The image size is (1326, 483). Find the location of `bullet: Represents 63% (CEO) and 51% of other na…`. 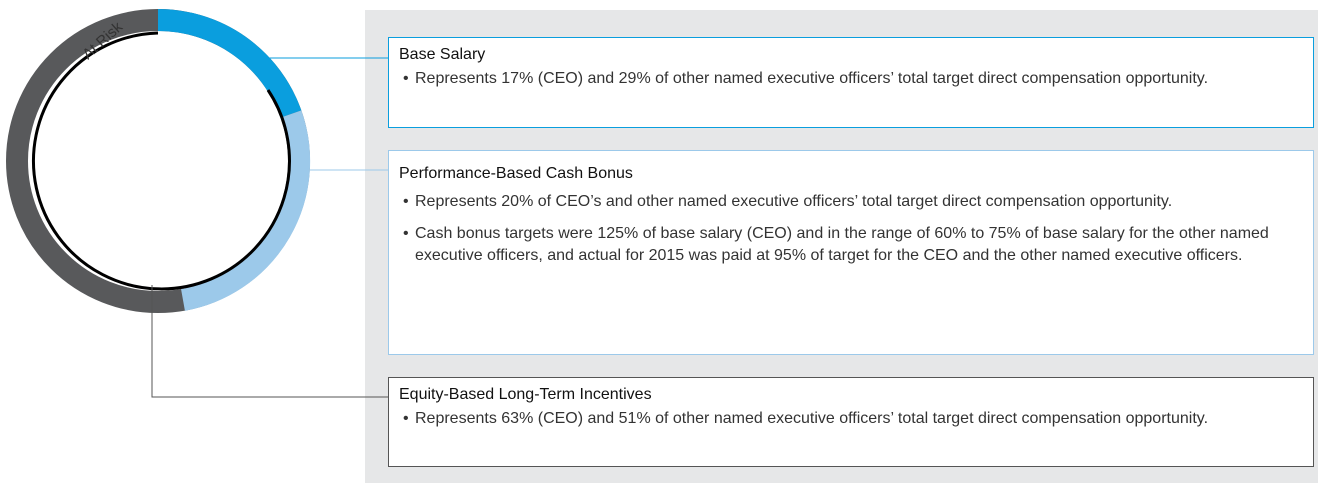

bullet: Represents 63% (CEO) and 51% of other na… is located at coordinates (851, 419).